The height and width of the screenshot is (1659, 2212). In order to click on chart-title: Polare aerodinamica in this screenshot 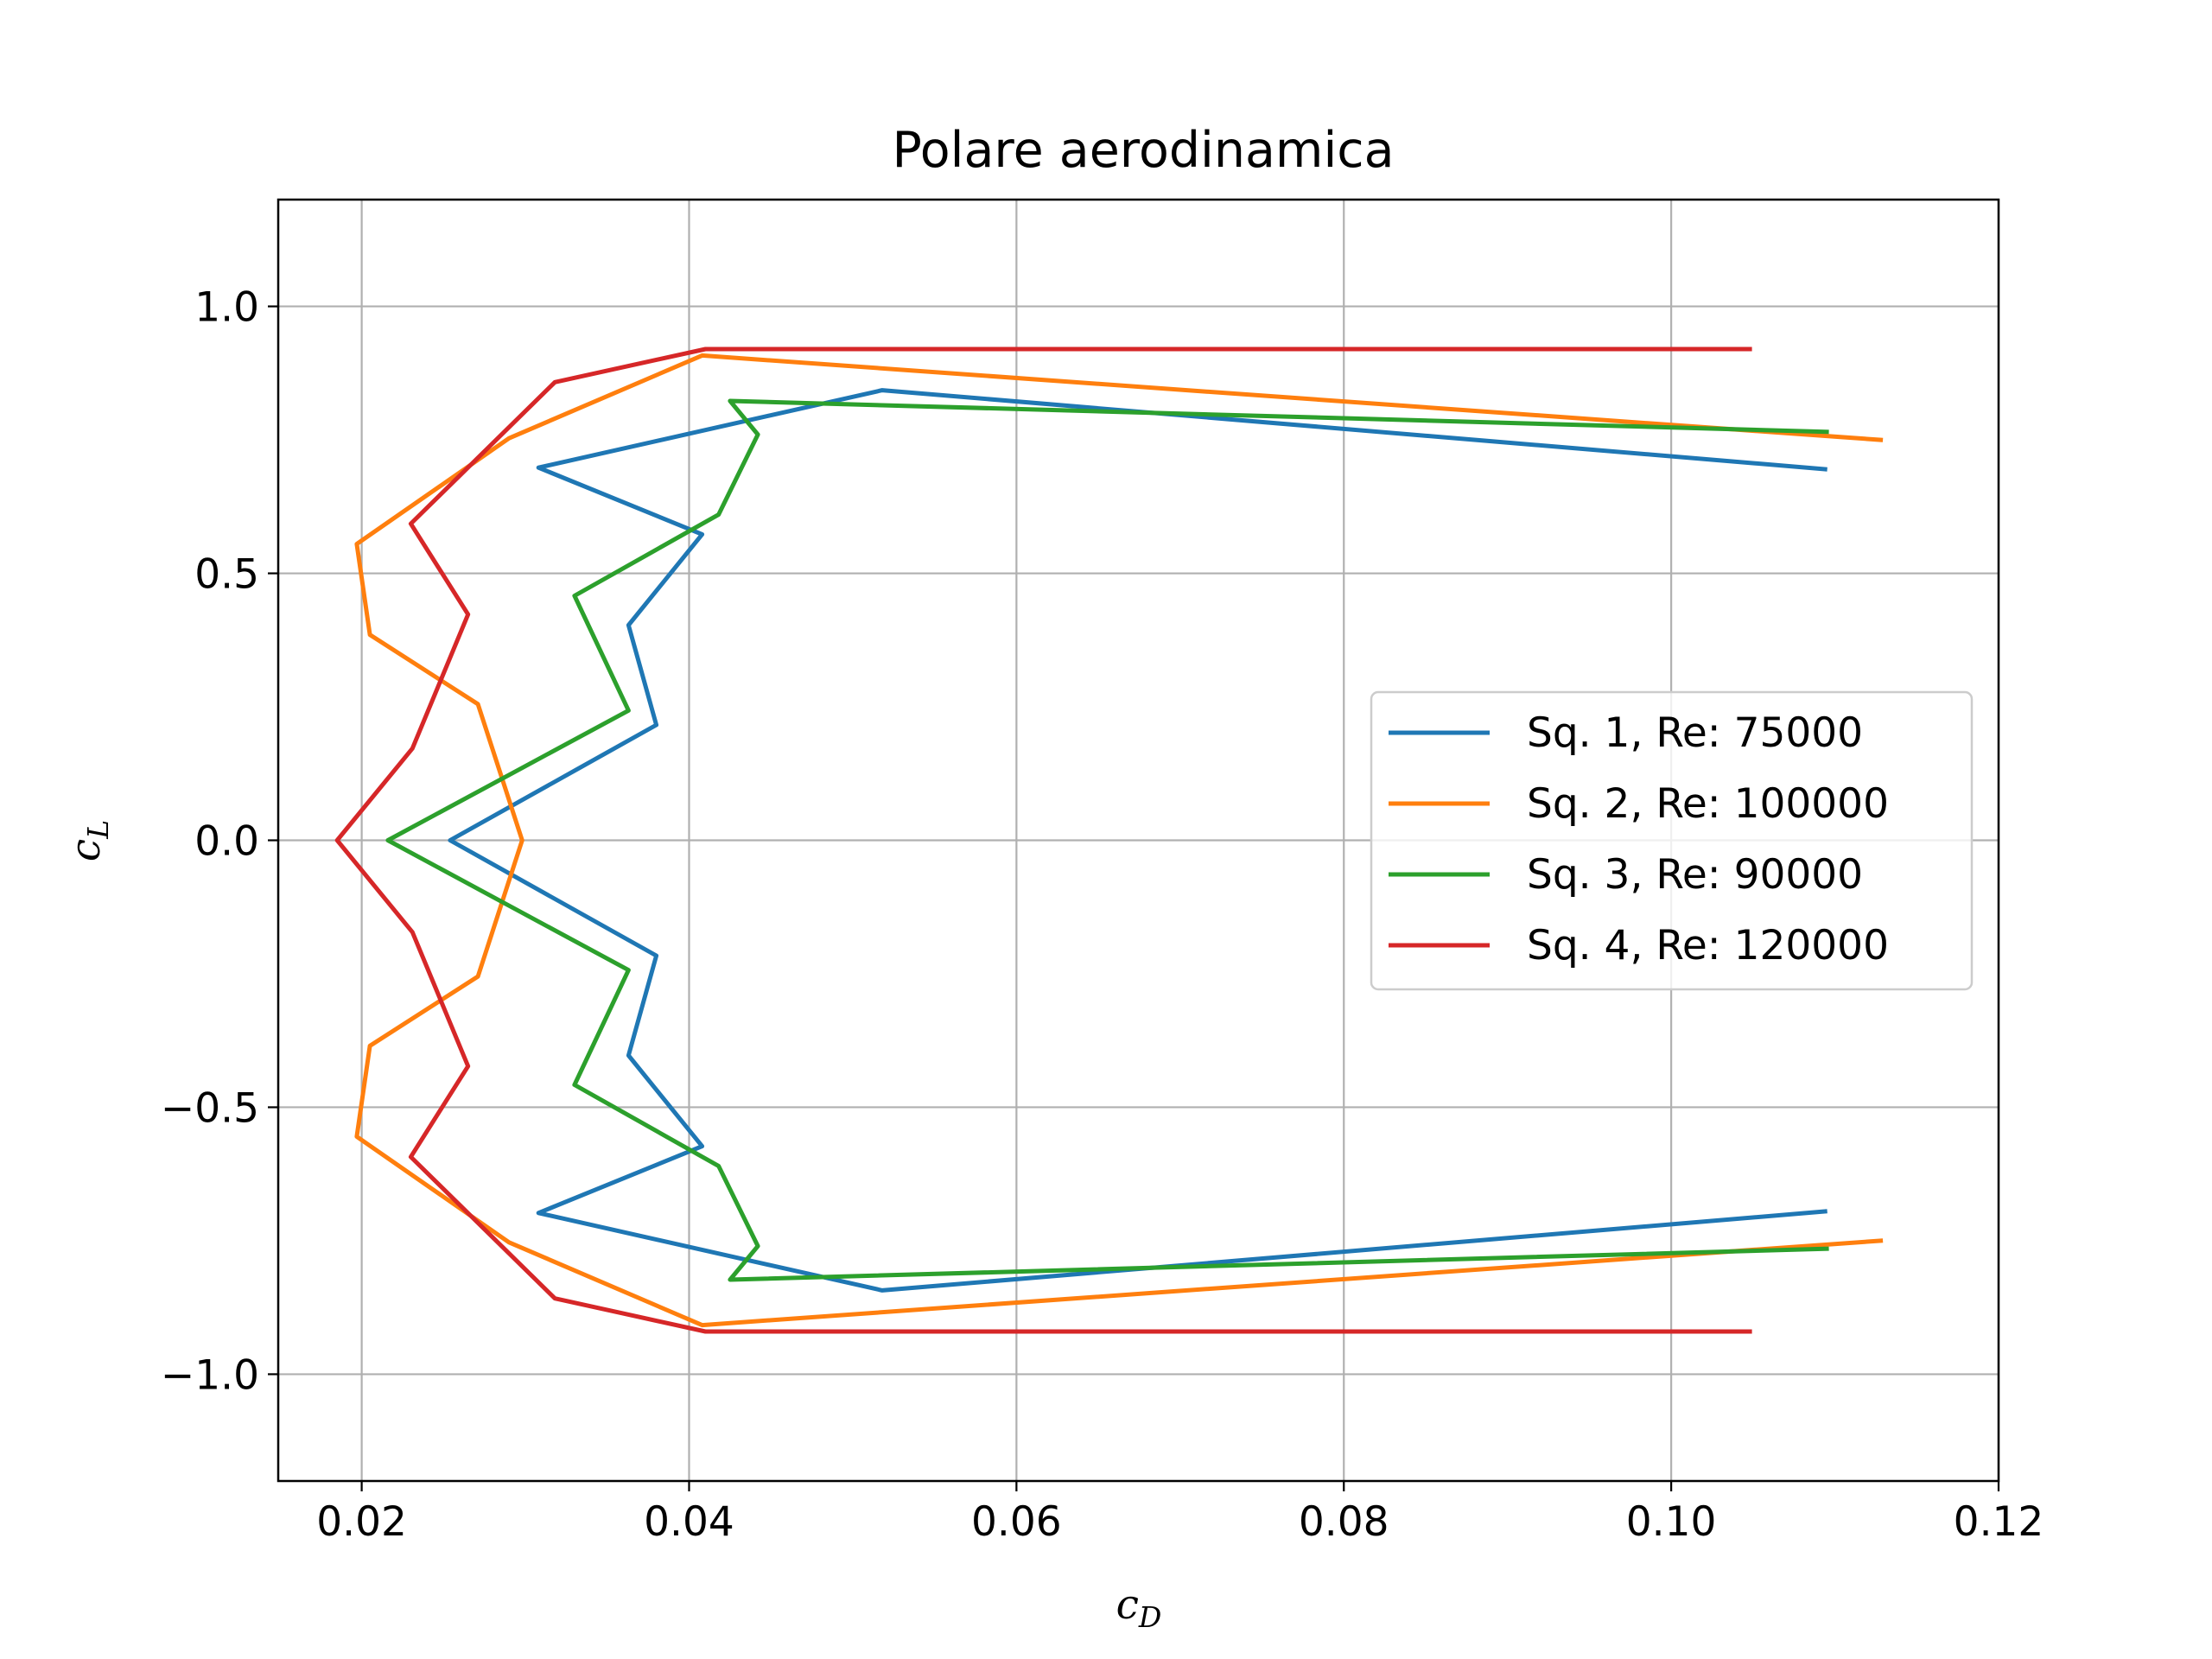, I will do `click(1143, 150)`.